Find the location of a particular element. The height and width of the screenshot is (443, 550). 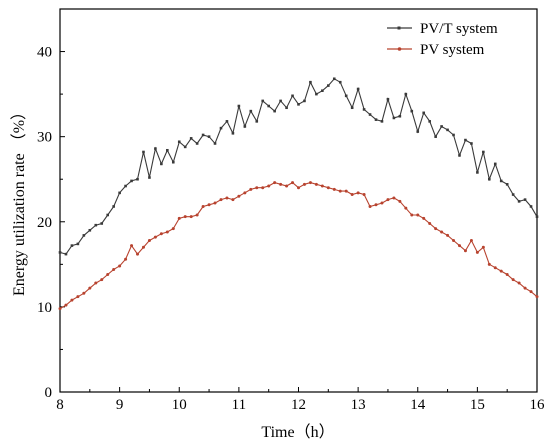

x-axis-title: Time（h） is located at coordinates (297, 432).